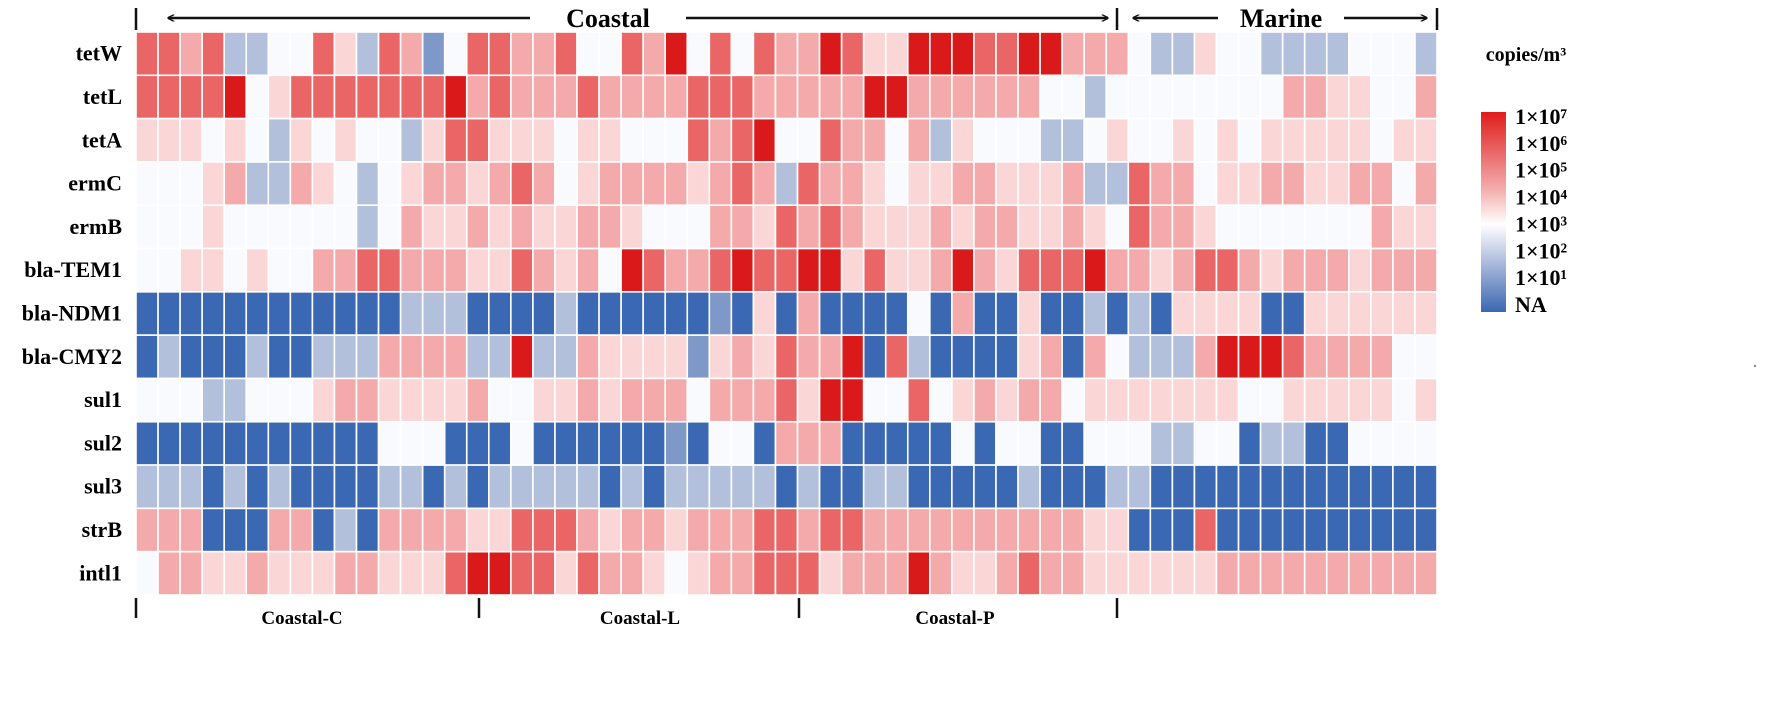 This screenshot has height=716, width=1772. Describe the element at coordinates (640, 618) in the screenshot. I see `coastal-l-label: Coastal-L` at that location.